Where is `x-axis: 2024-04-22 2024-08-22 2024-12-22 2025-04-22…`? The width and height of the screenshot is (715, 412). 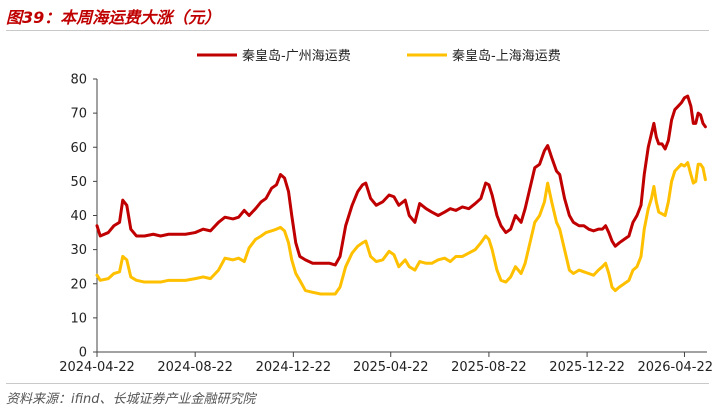 x-axis: 2024-04-22 2024-08-22 2024-12-22 2025-04-22… is located at coordinates (386, 363).